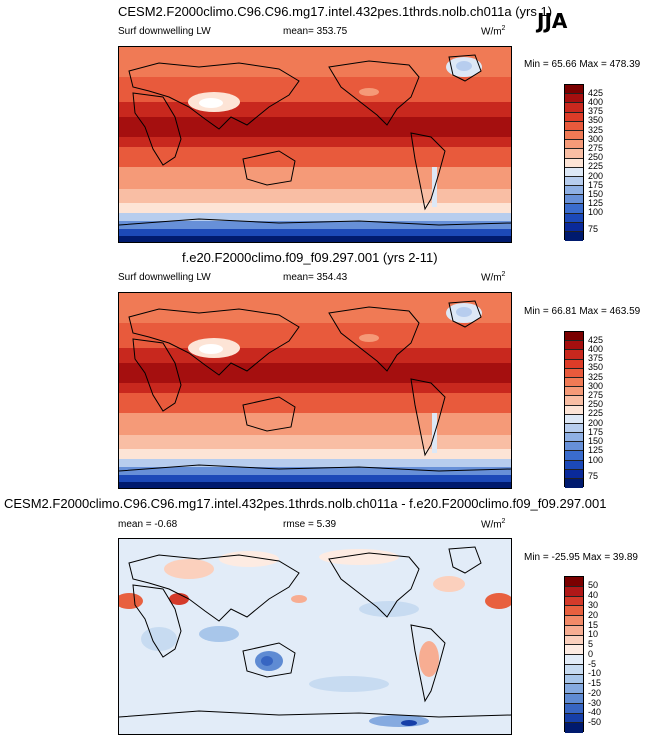  I want to click on panel3-colorbar, so click(574, 654).